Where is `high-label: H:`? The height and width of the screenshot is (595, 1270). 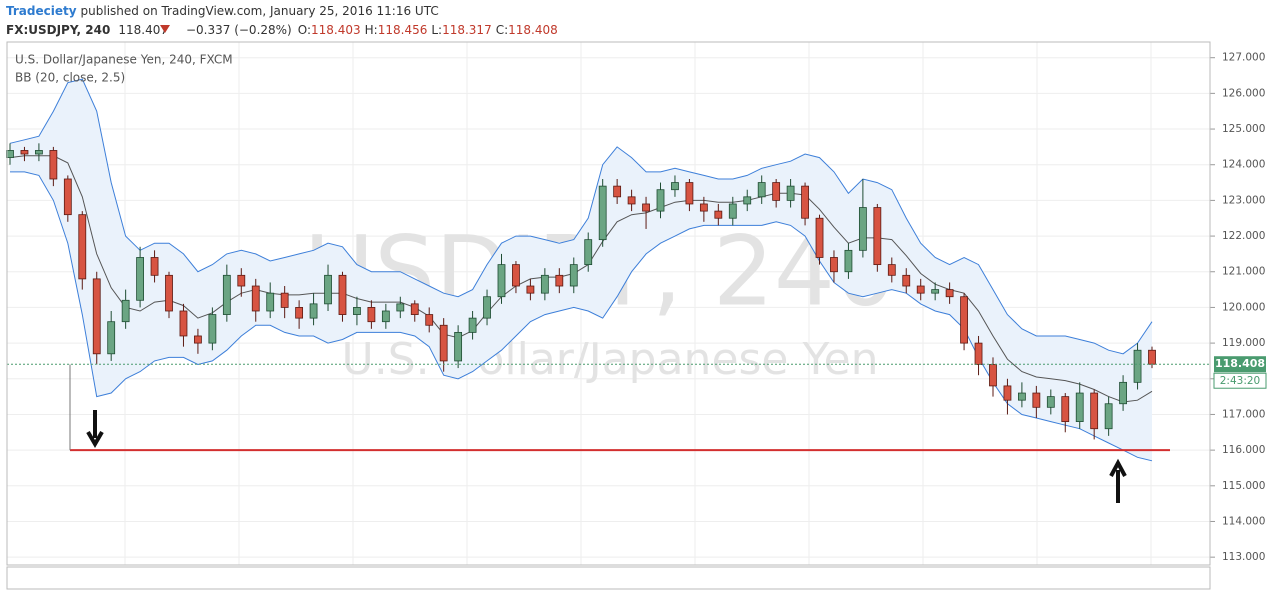 high-label: H: is located at coordinates (371, 30).